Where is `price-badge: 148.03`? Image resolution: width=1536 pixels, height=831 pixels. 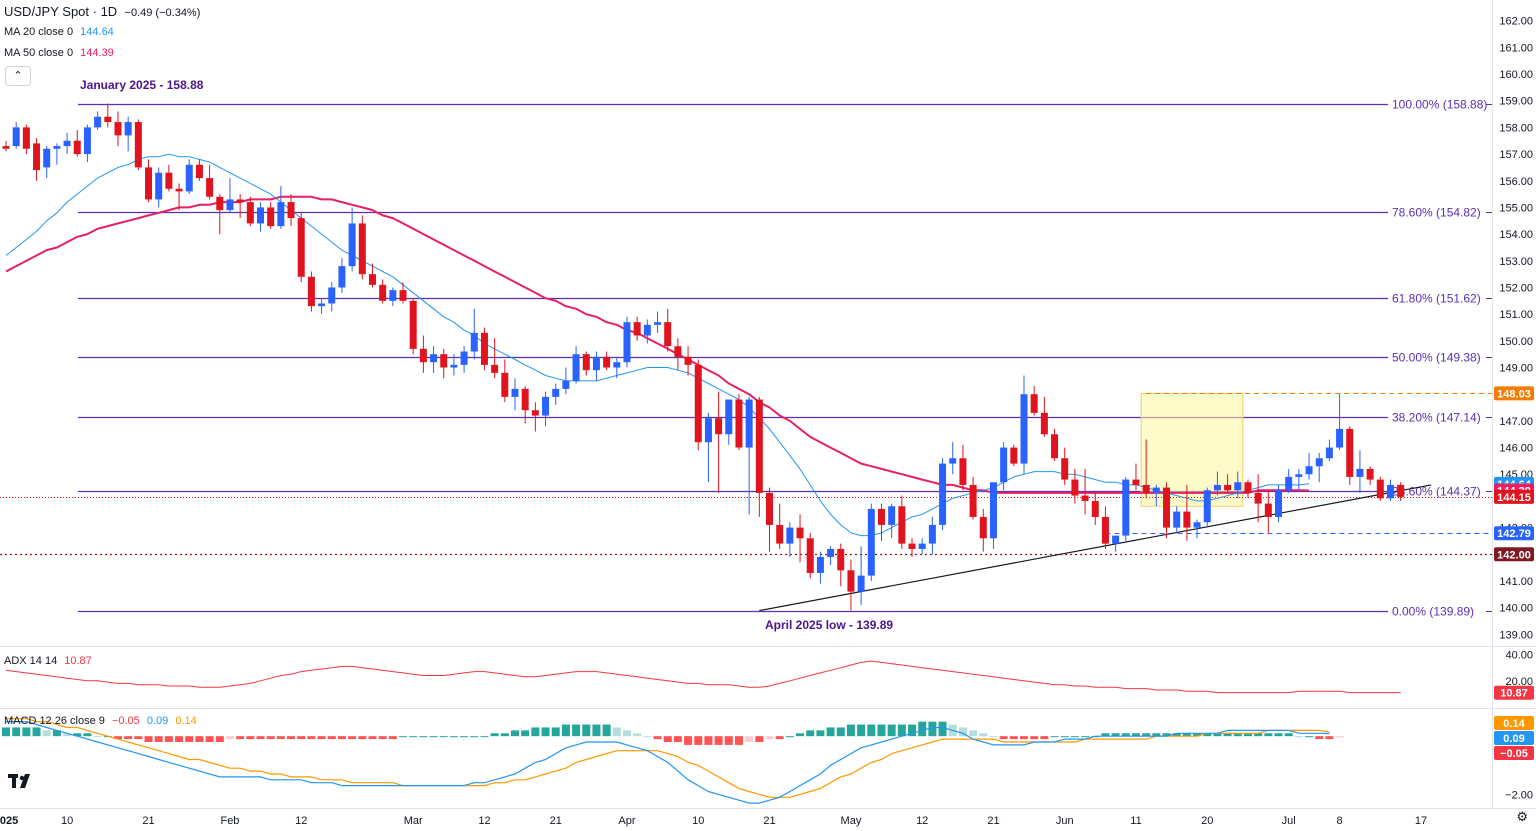 price-badge: 148.03 is located at coordinates (1514, 393).